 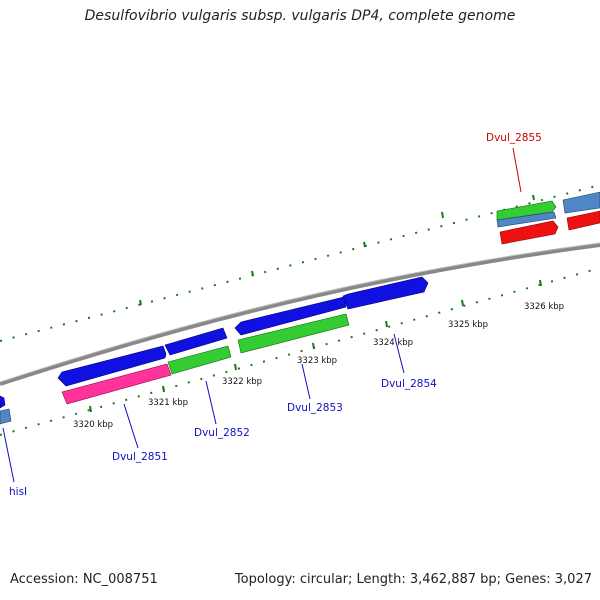 I want to click on tick-label: 3326 kbp, so click(x=544, y=307).